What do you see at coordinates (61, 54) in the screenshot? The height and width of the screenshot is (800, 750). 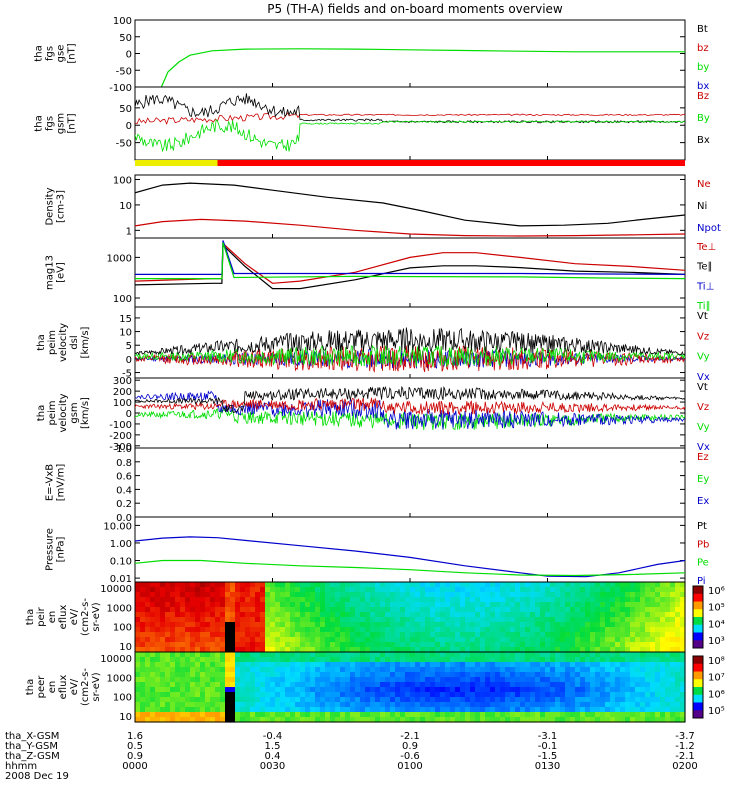 I see `fgs-gse-full-ylabel-2: gse` at bounding box center [61, 54].